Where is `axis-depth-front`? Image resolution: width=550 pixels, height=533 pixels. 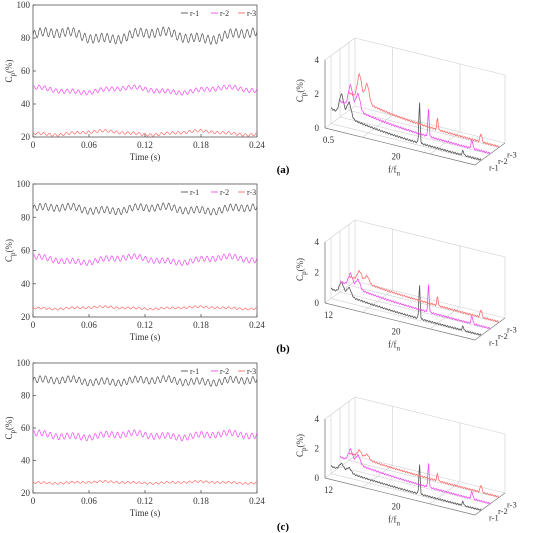 axis-depth-front is located at coordinates (490, 154).